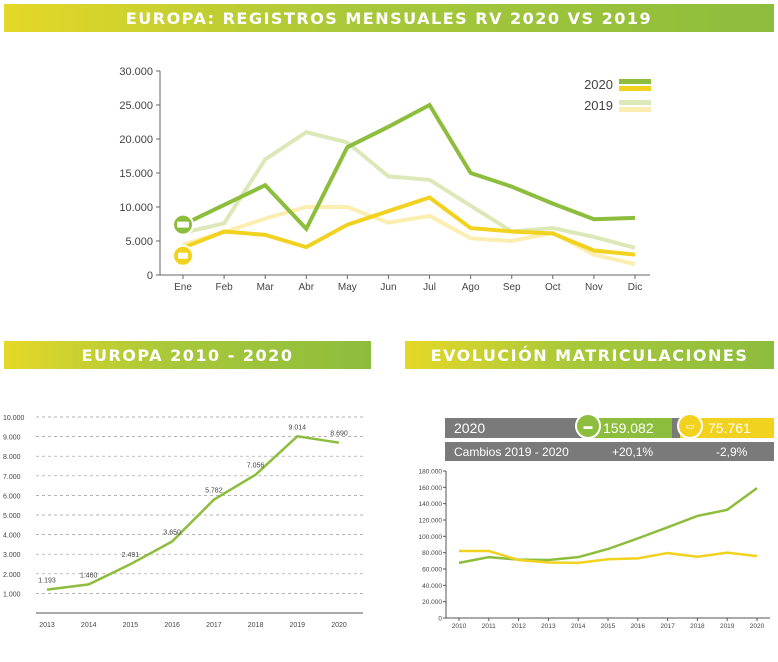  Describe the element at coordinates (489, 626) in the screenshot. I see `x-tick-label: 2011` at that location.